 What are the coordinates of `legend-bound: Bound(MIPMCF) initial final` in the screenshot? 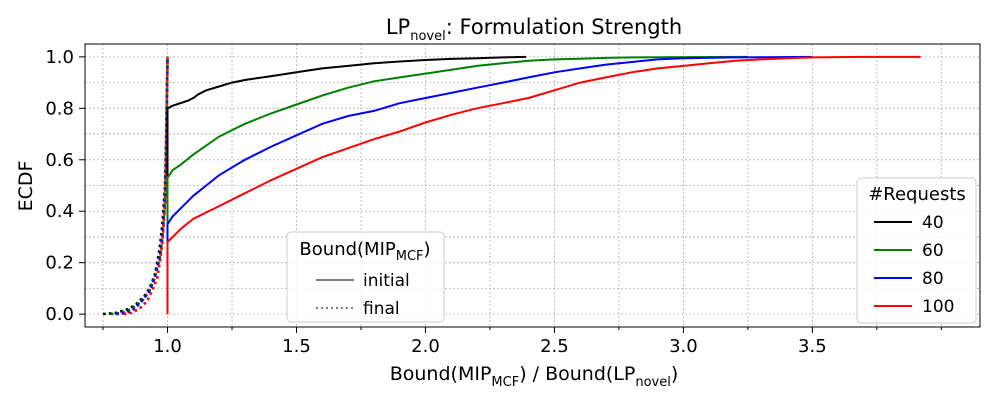 It's located at (365, 277).